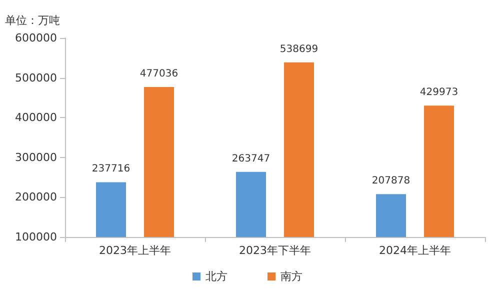  I want to click on y-tick-label: 200000, so click(36, 197).